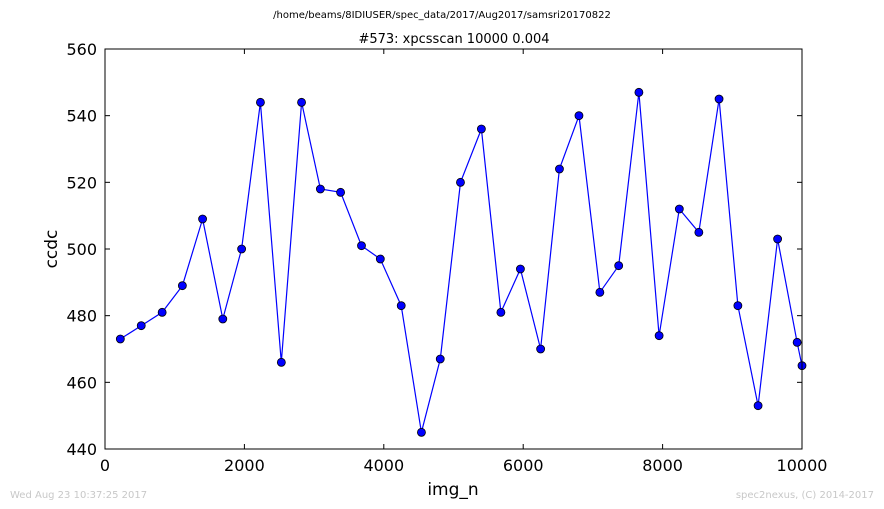 The height and width of the screenshot is (509, 884). Describe the element at coordinates (81, 449) in the screenshot. I see `y-tick-label: 440` at that location.